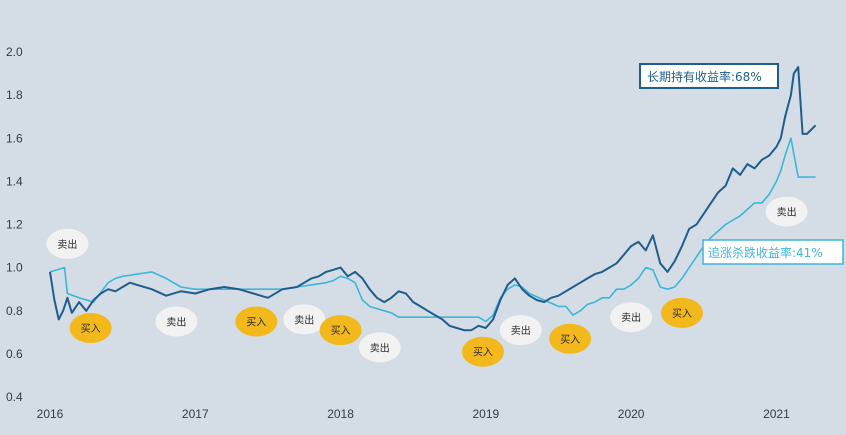 This screenshot has width=846, height=435. What do you see at coordinates (14, 268) in the screenshot?
I see `y-tick-label: 1.0` at bounding box center [14, 268].